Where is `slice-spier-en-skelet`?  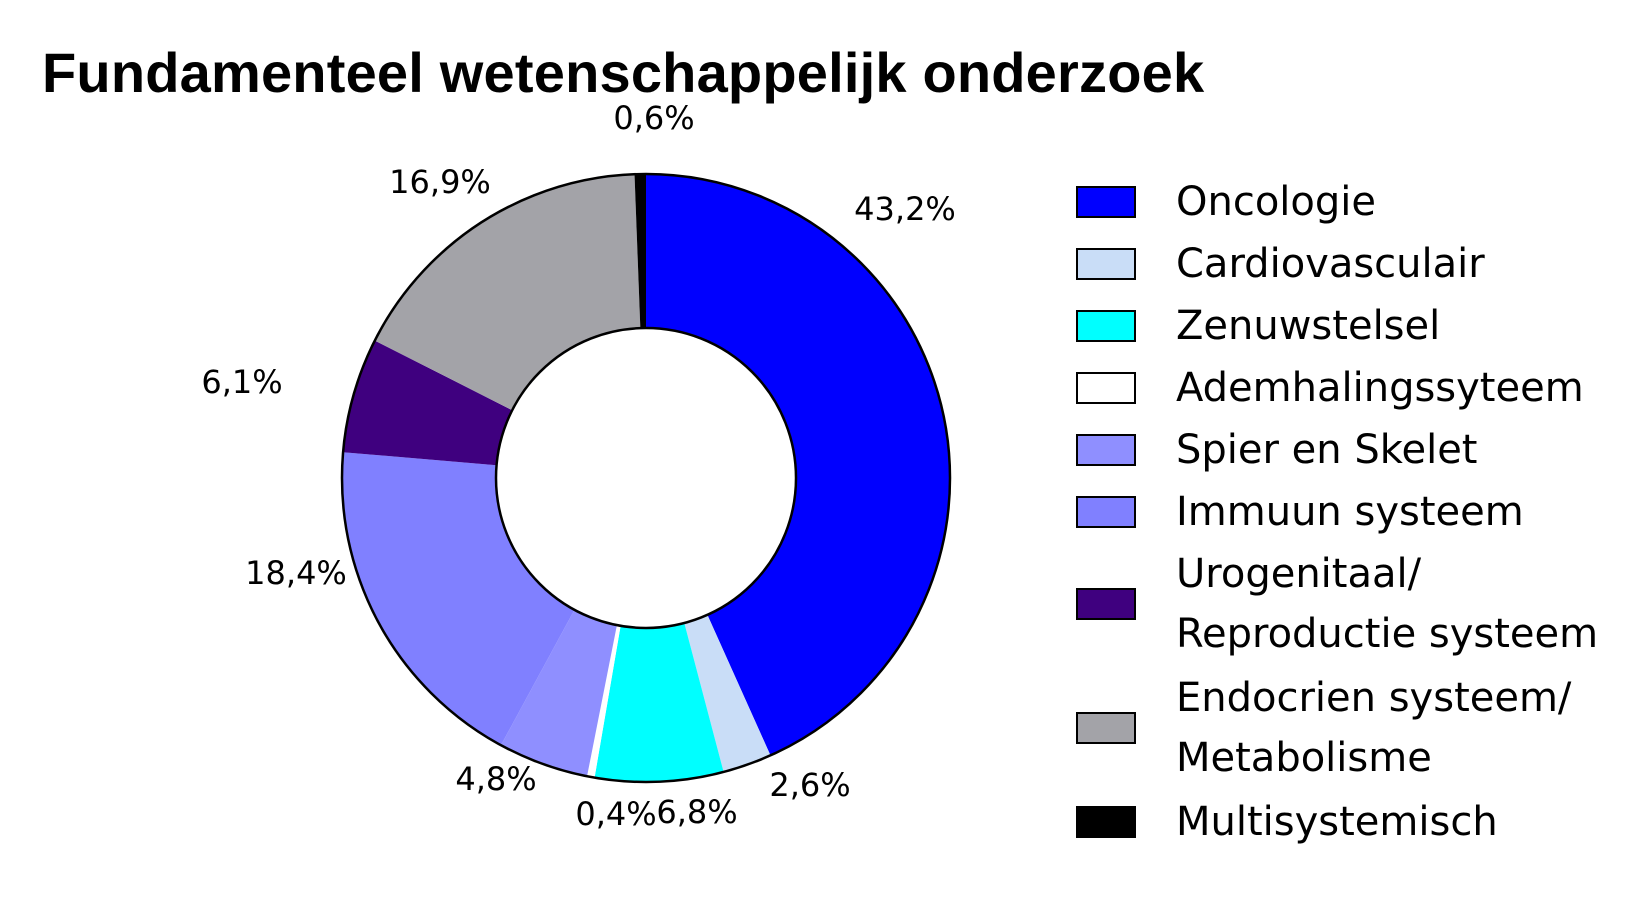 slice-spier-en-skelet is located at coordinates (558, 693).